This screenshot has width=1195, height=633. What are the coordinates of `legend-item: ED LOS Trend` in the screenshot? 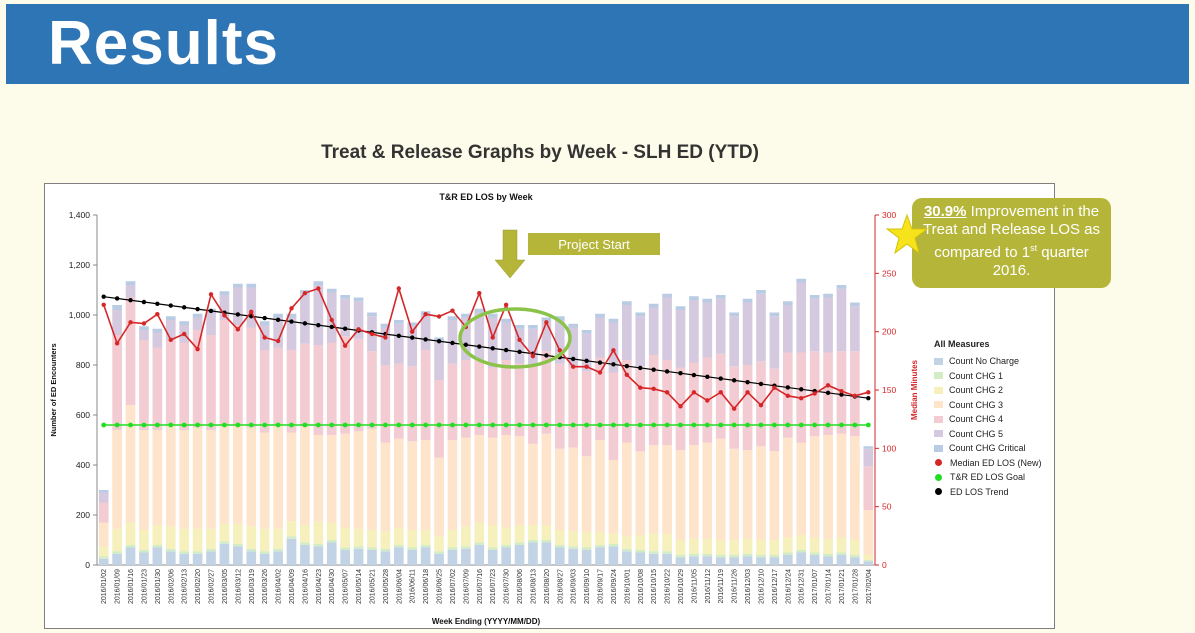 It's located at (994, 492).